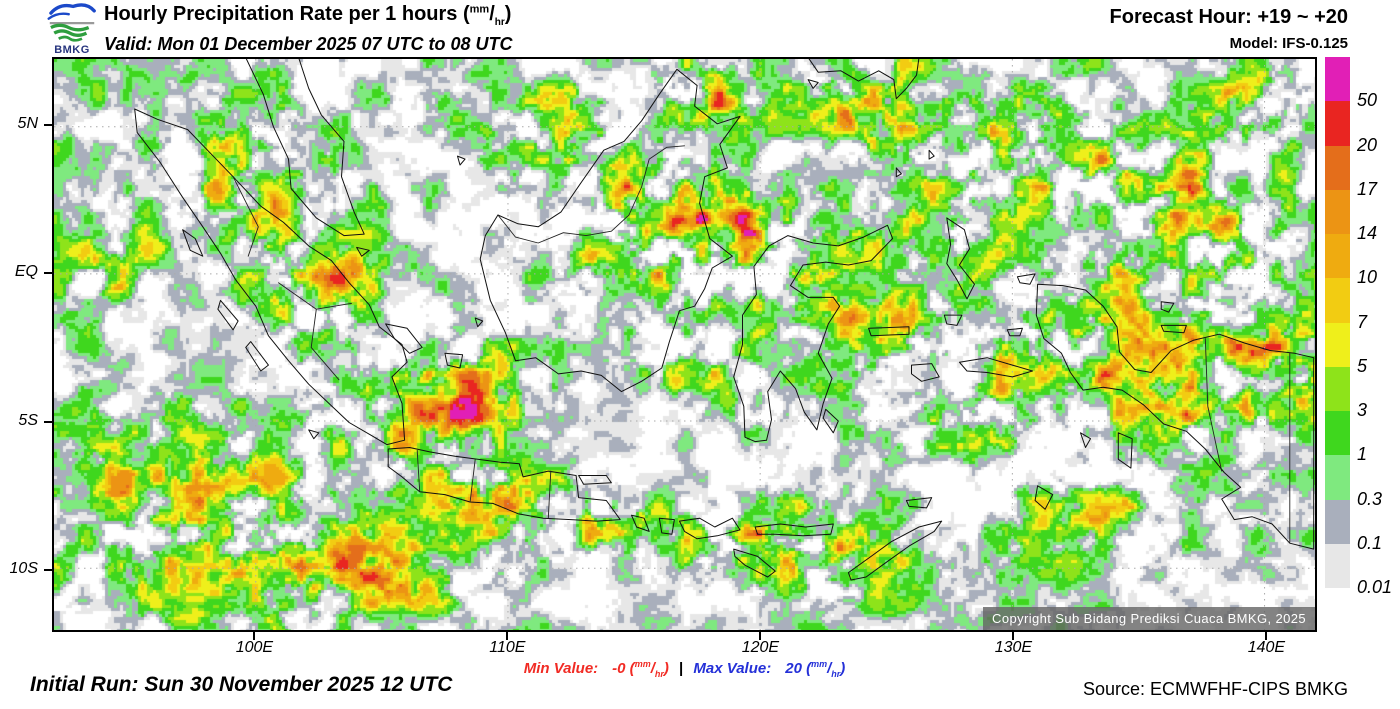 This screenshot has height=709, width=1400. What do you see at coordinates (241, 684) in the screenshot?
I see `initial-run-label: Initial Run: Sun 30 November 2025 12 UTC` at bounding box center [241, 684].